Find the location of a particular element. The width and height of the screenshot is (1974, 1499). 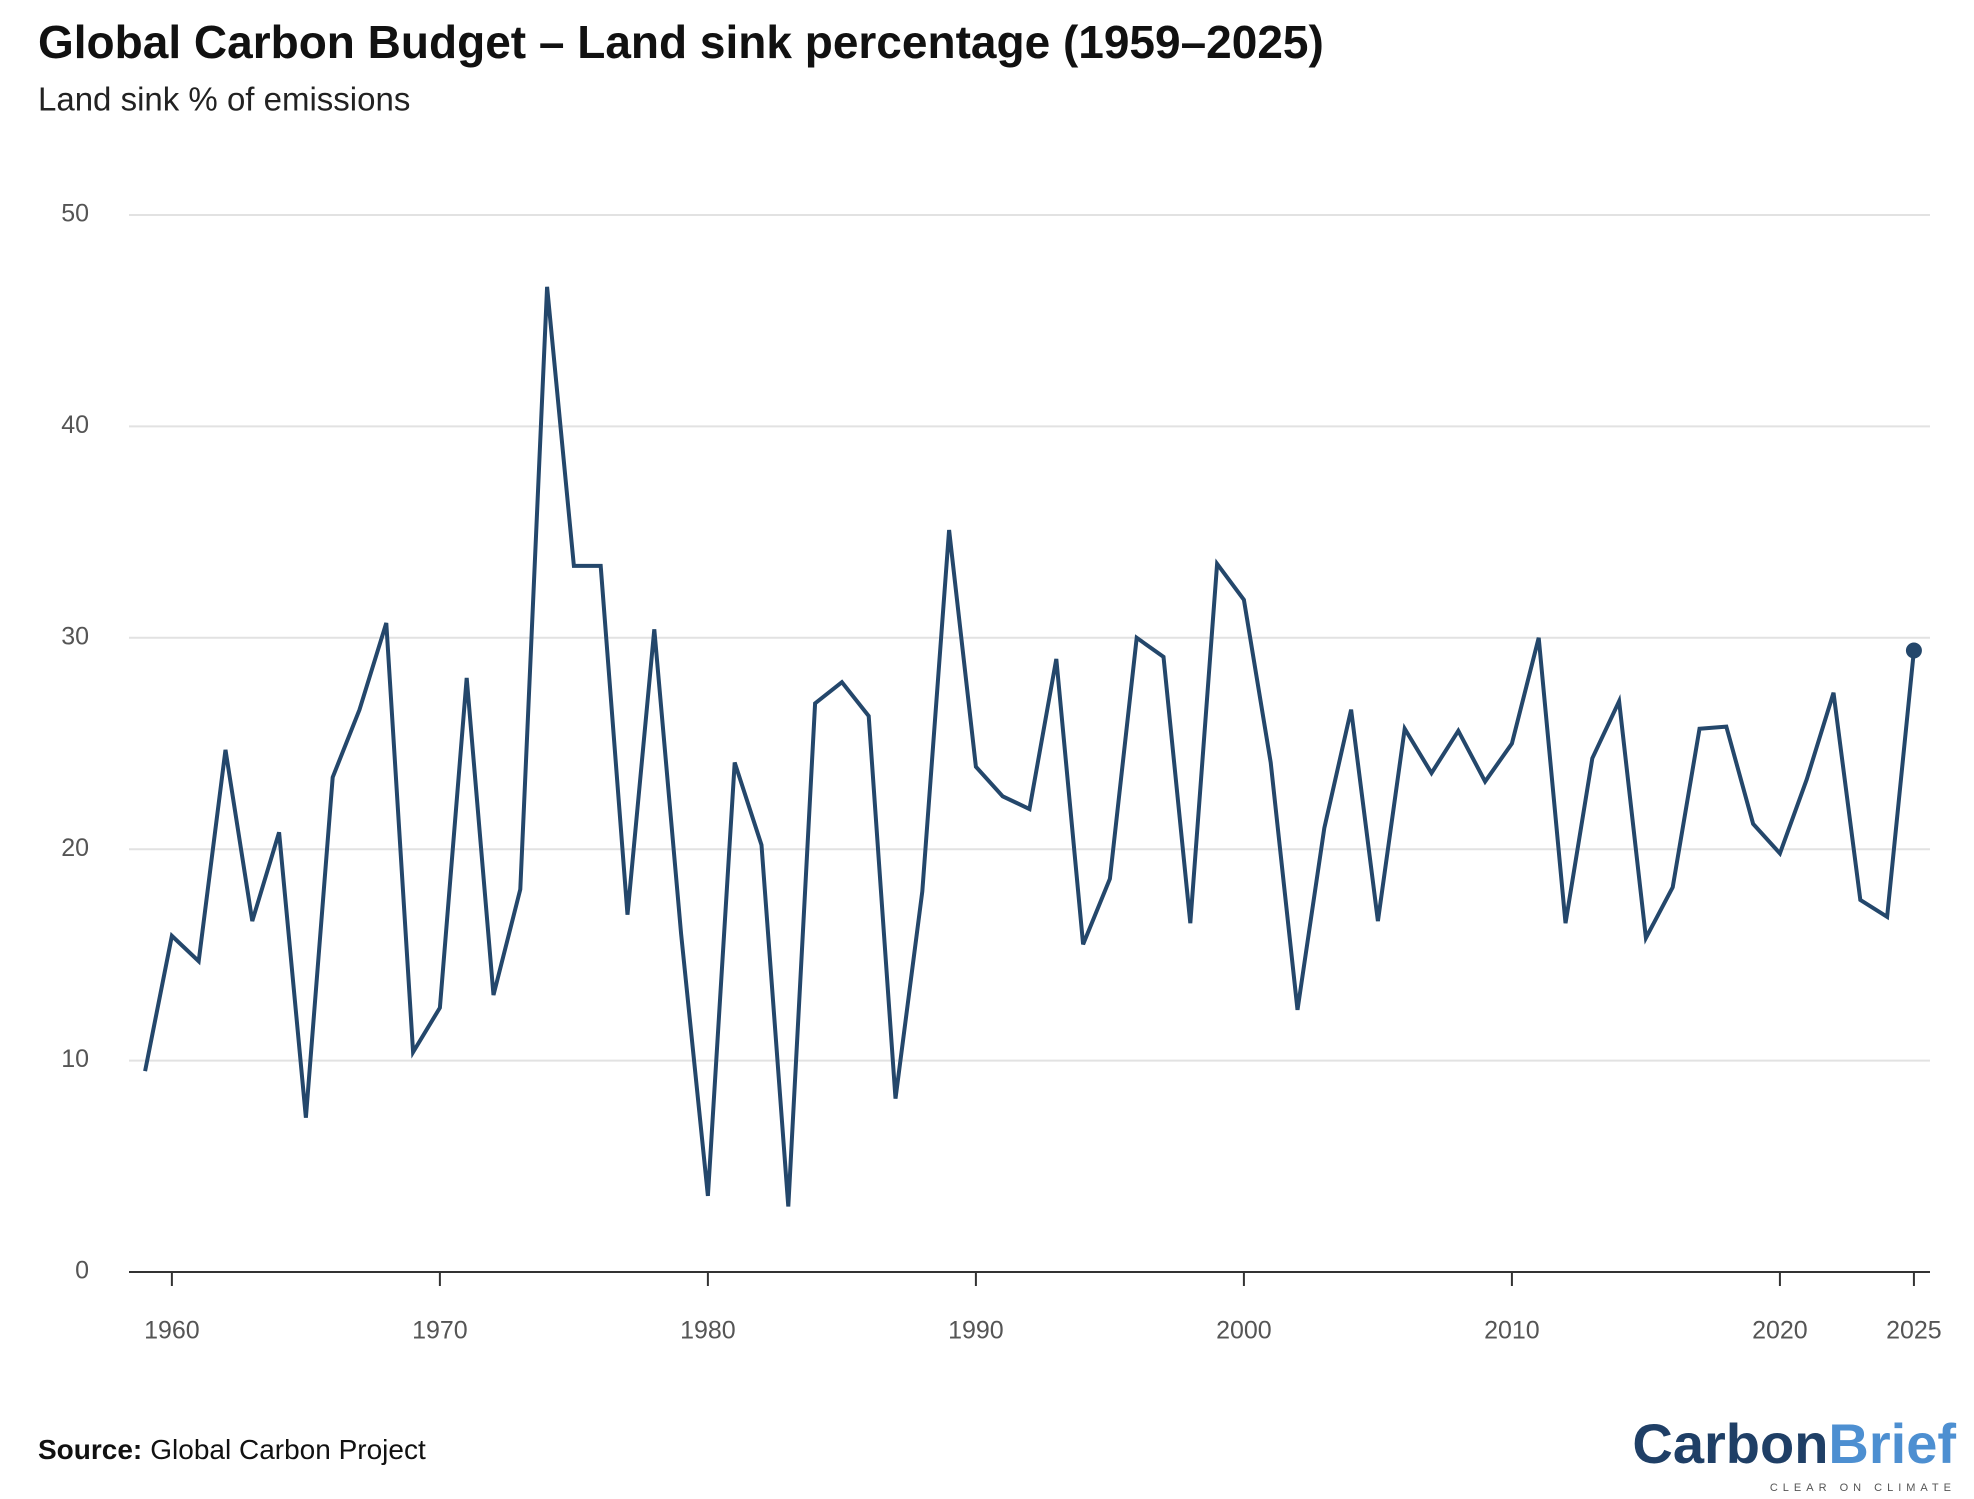

source: Source: Global Carbon Project is located at coordinates (232, 1449).